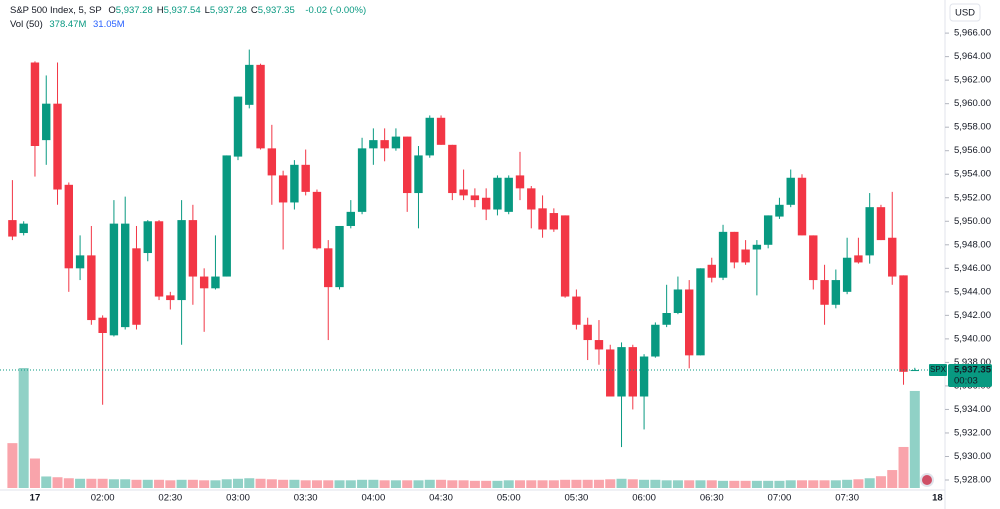 This screenshot has width=1000, height=509. I want to click on x-tick-label: 04:00, so click(373, 498).